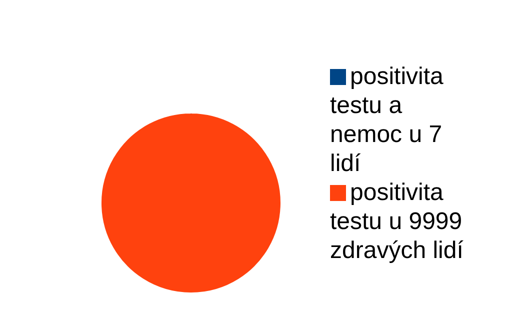 The width and height of the screenshot is (510, 326). What do you see at coordinates (397, 221) in the screenshot?
I see `legend-label: positivita testu u 9999 zdravých lidí` at bounding box center [397, 221].